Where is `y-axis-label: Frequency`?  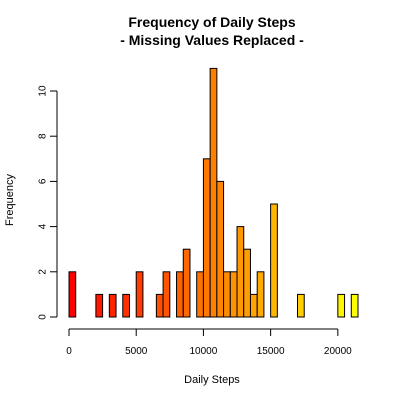
y-axis-label: Frequency is located at coordinates (10, 200).